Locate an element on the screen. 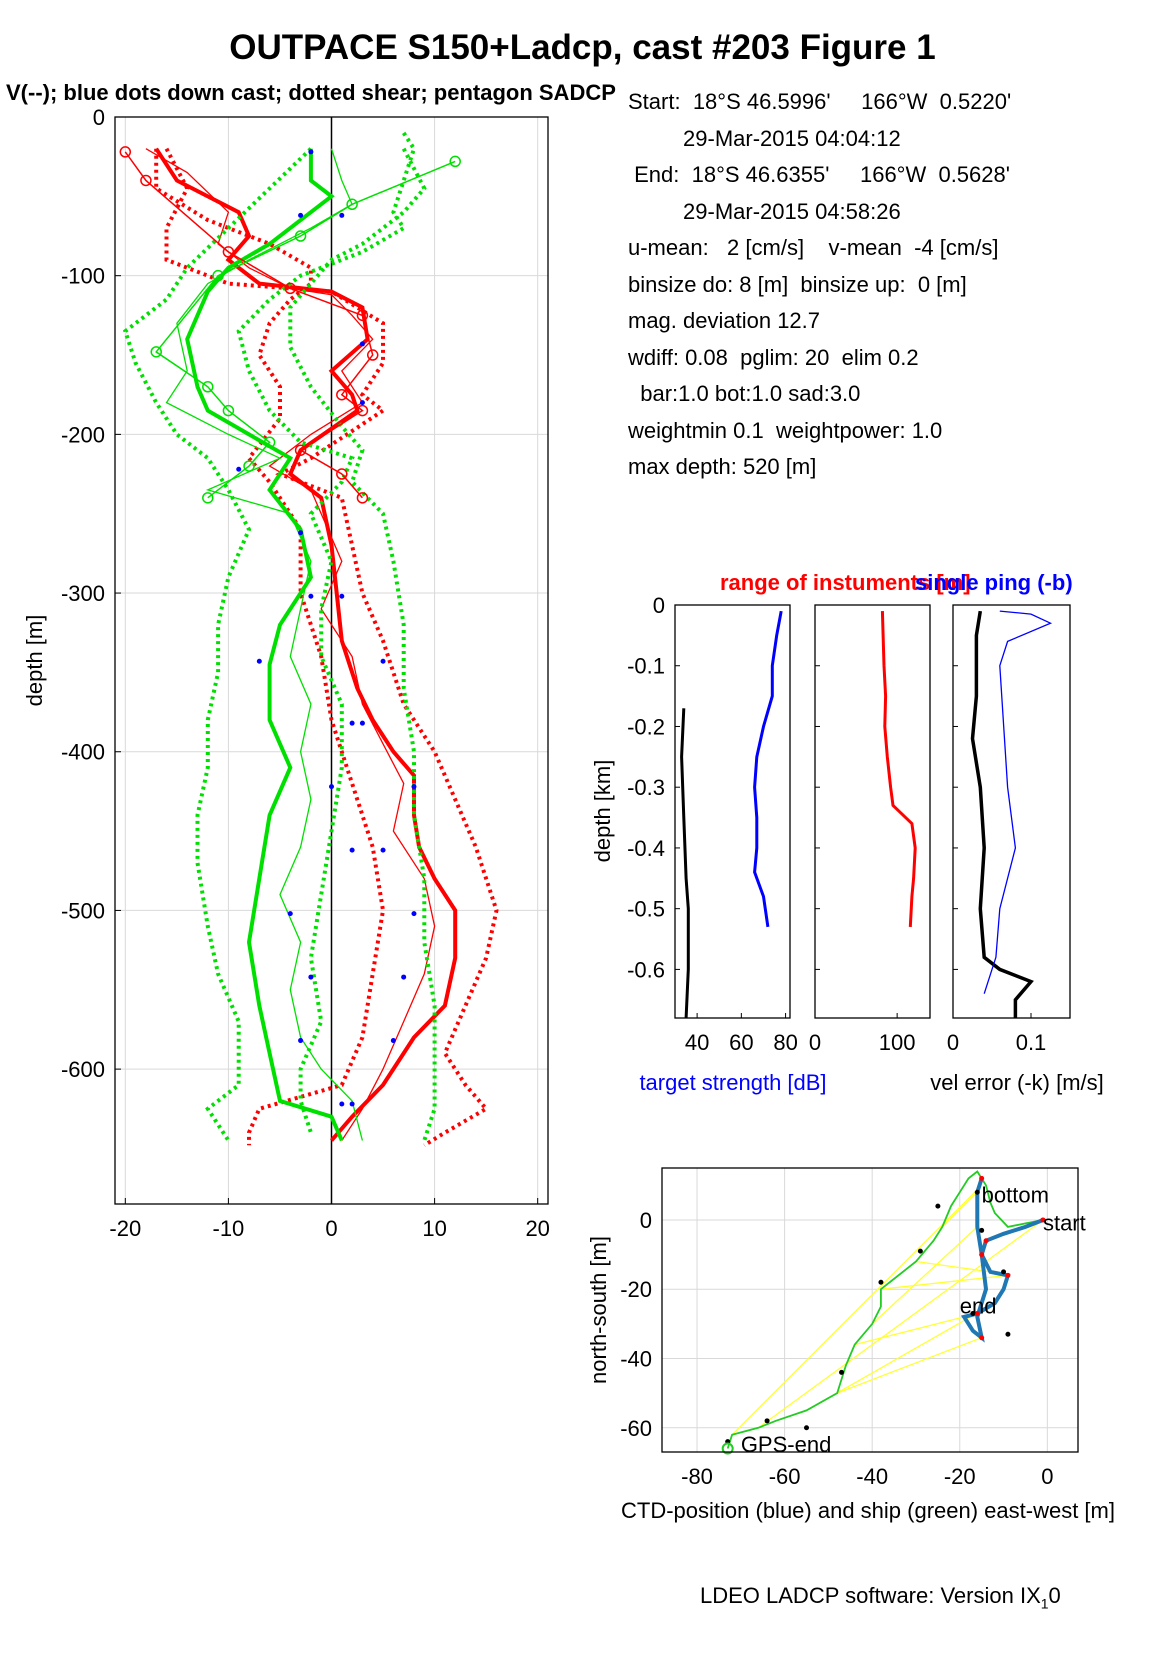 This screenshot has width=1165, height=1679. y-tick-label: -40 is located at coordinates (636, 1358).